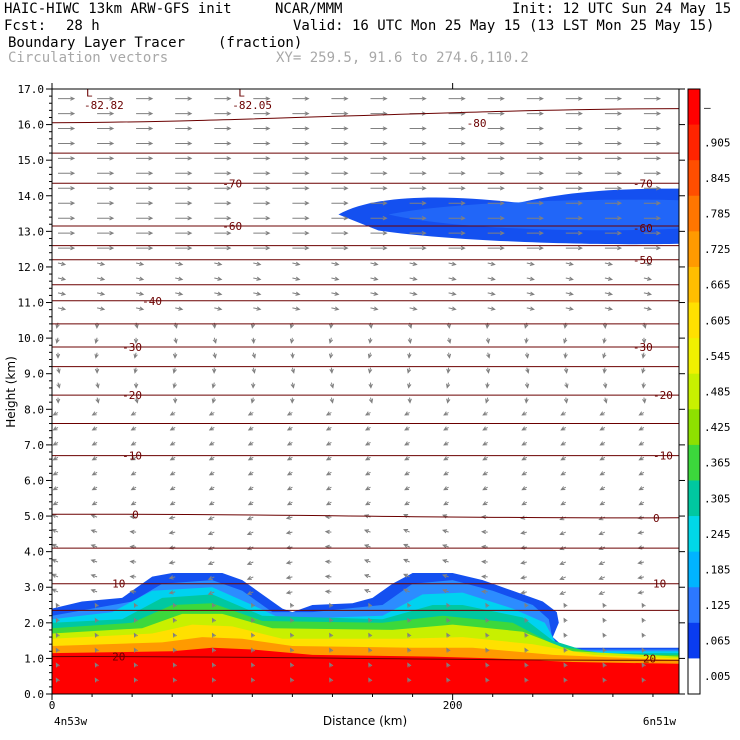 Image resolution: width=740 pixels, height=740 pixels. Describe the element at coordinates (659, 584) in the screenshot. I see `contour-side-label-8: 10` at that location.